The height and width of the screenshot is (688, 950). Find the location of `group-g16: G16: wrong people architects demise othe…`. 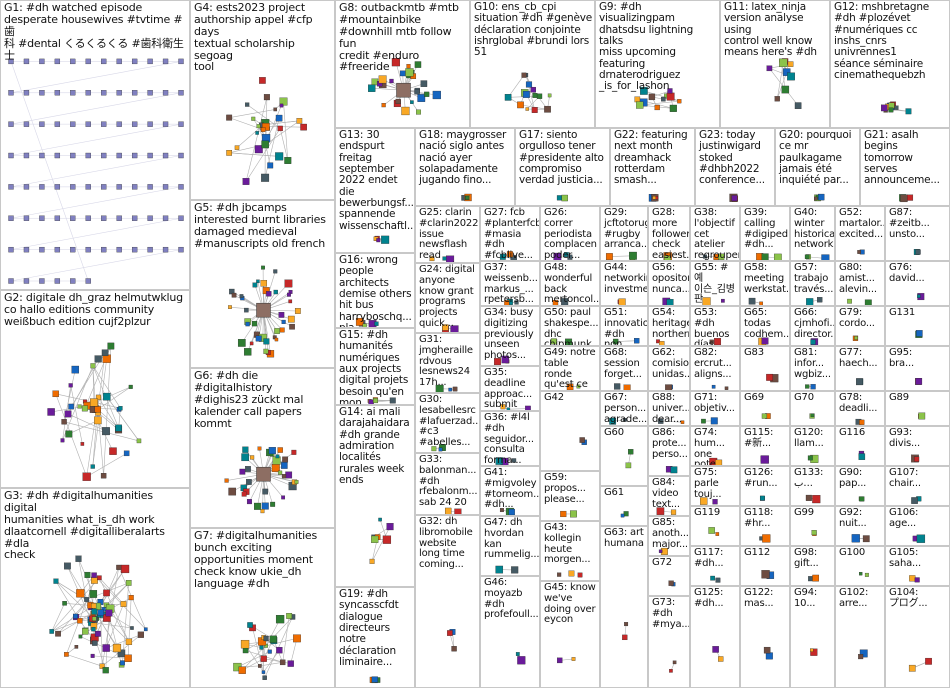

group-g16: G16: wrong people architects demise othe… is located at coordinates (375, 290).